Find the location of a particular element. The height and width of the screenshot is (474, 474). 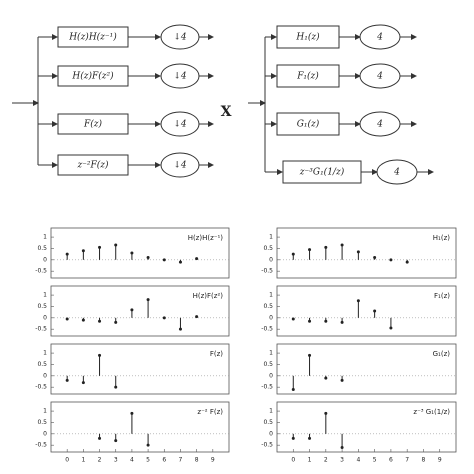

filter-label: z⁻²F(z) is located at coordinates (92, 165).